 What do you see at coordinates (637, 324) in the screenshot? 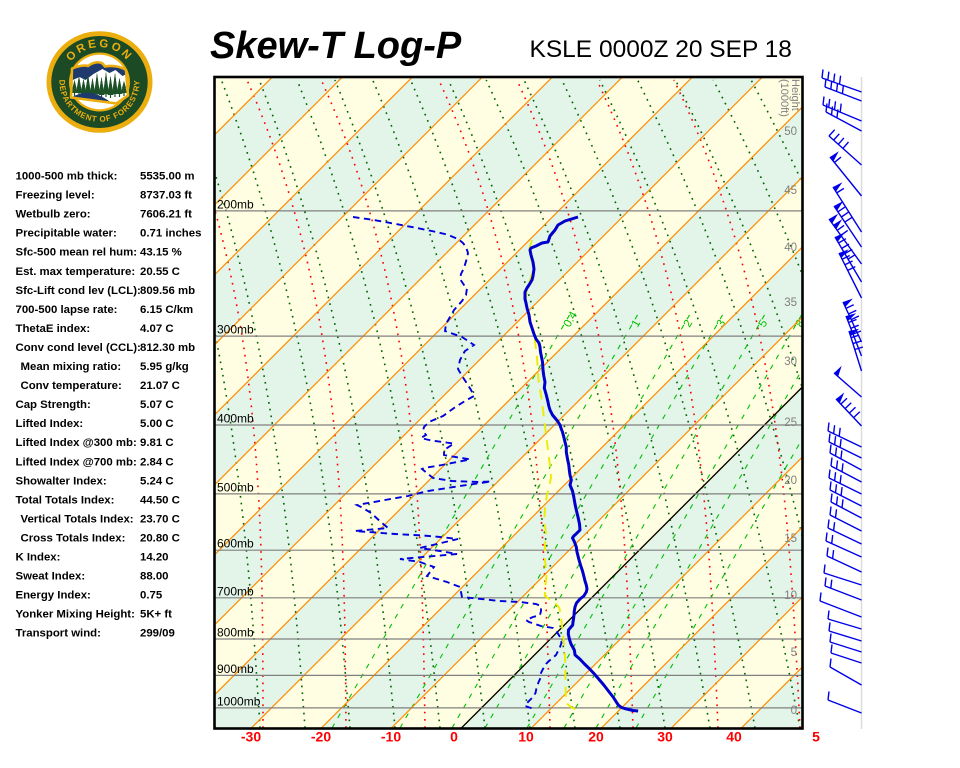
I see `svg-text: 1` at bounding box center [637, 324].